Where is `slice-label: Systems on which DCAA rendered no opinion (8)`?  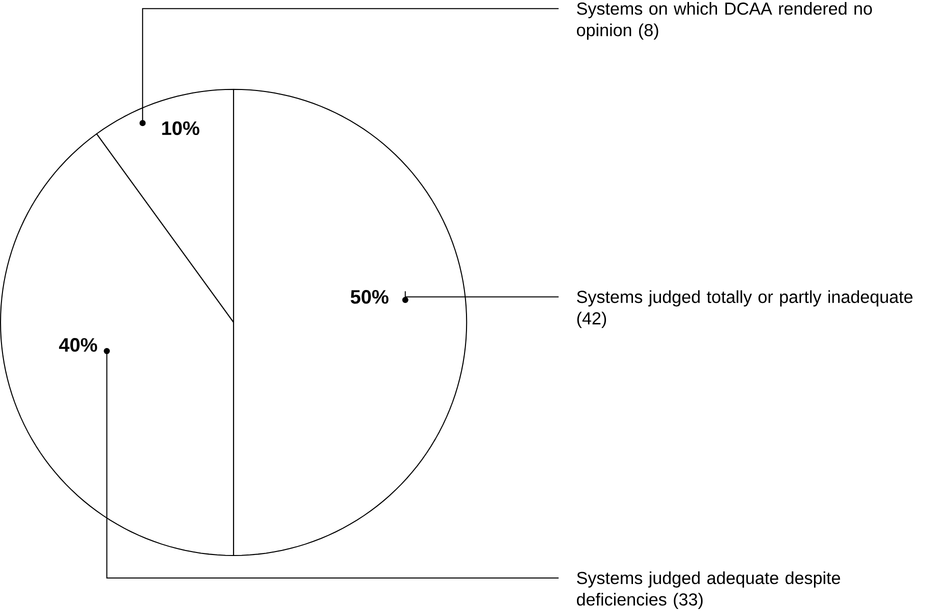
slice-label: Systems on which DCAA rendered no opinion (8) is located at coordinates (724, 21).